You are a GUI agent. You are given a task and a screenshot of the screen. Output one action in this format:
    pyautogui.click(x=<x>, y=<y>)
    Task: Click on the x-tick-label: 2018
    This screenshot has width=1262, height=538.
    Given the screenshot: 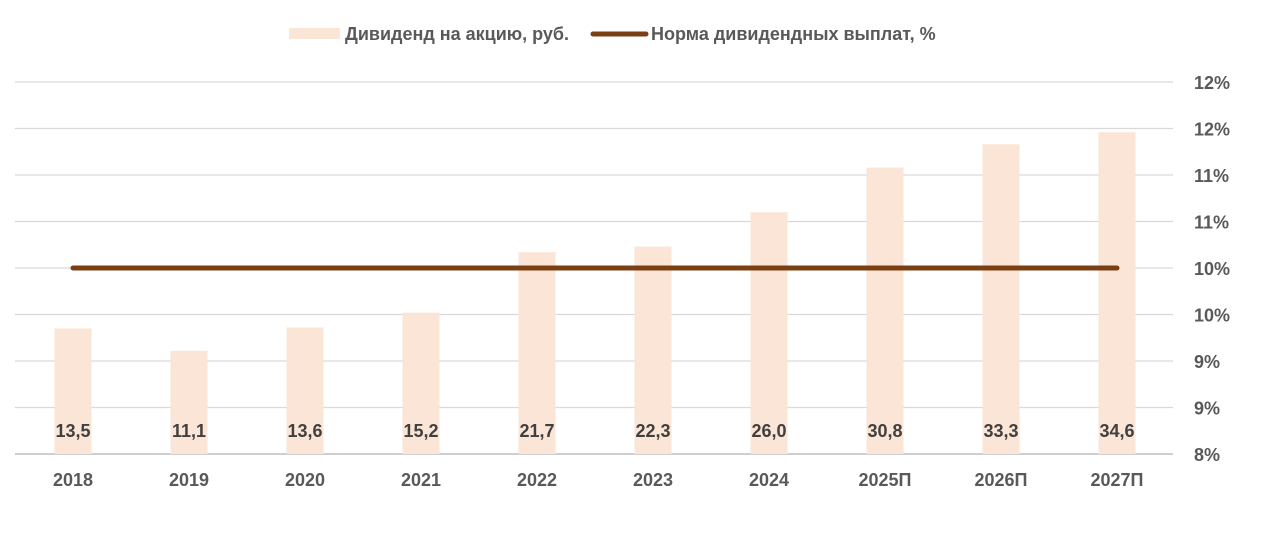 What is the action you would take?
    pyautogui.click(x=73, y=480)
    